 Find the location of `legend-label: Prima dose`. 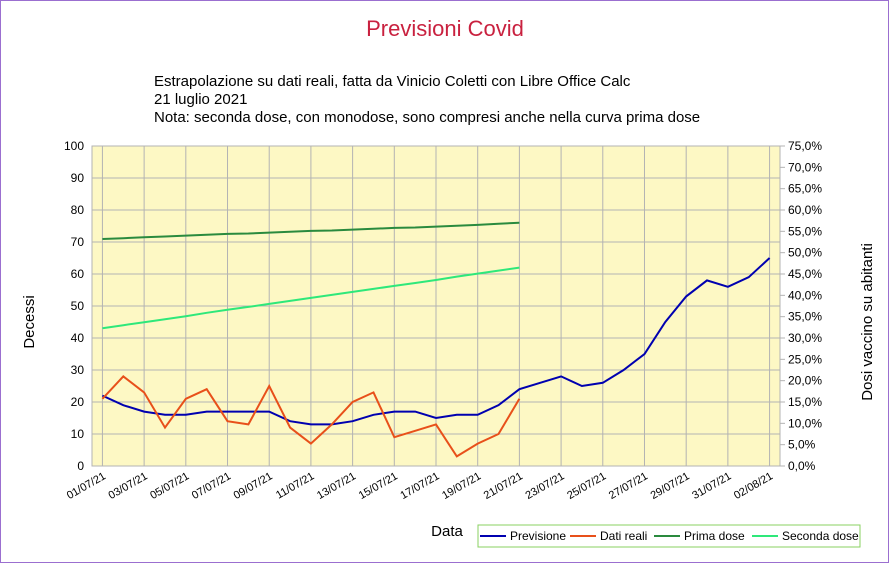

legend-label: Prima dose is located at coordinates (714, 536).